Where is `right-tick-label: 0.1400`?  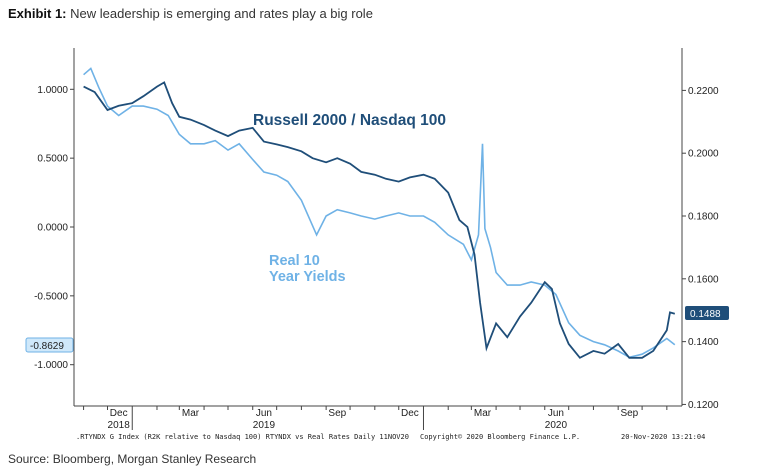 right-tick-label: 0.1400 is located at coordinates (703, 342).